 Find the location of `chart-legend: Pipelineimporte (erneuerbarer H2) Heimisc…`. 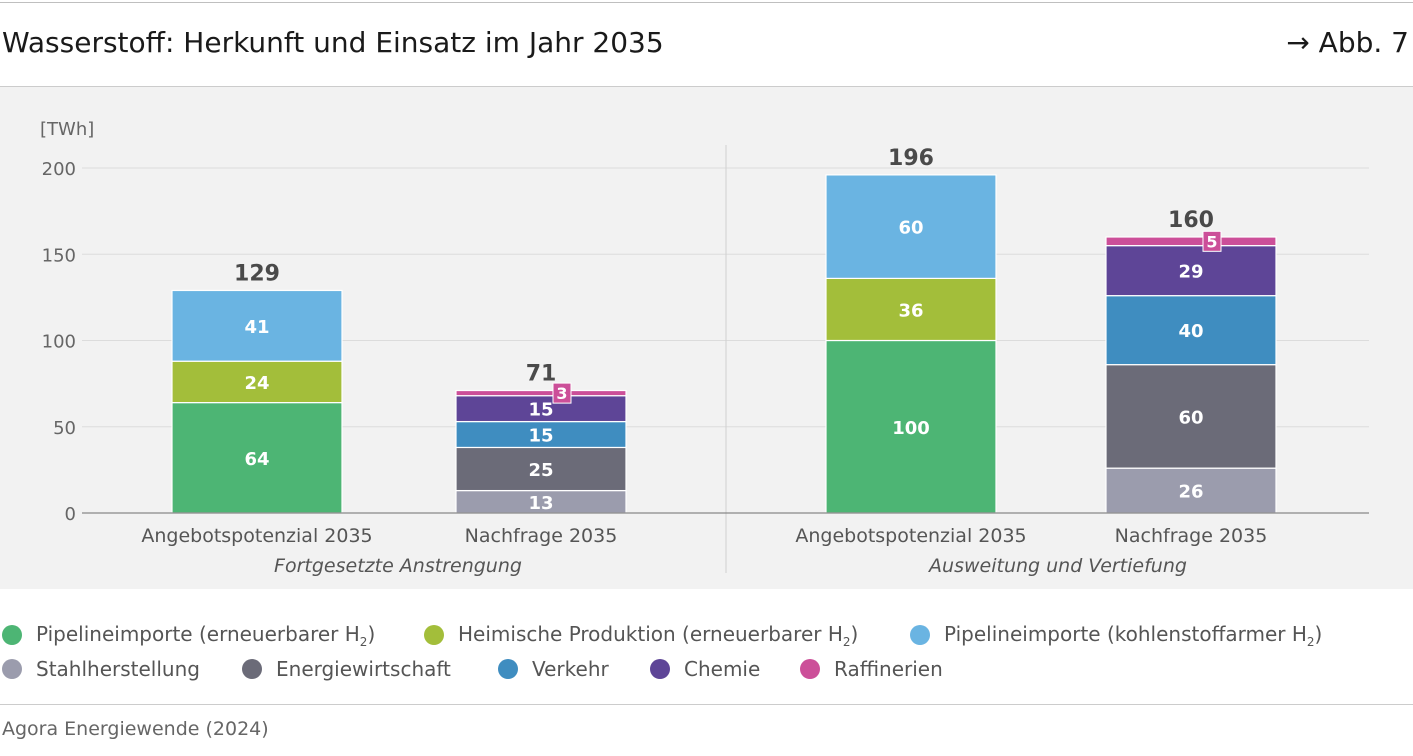

chart-legend: Pipelineimporte (erneuerbarer H2) Heimisc… is located at coordinates (706, 653).